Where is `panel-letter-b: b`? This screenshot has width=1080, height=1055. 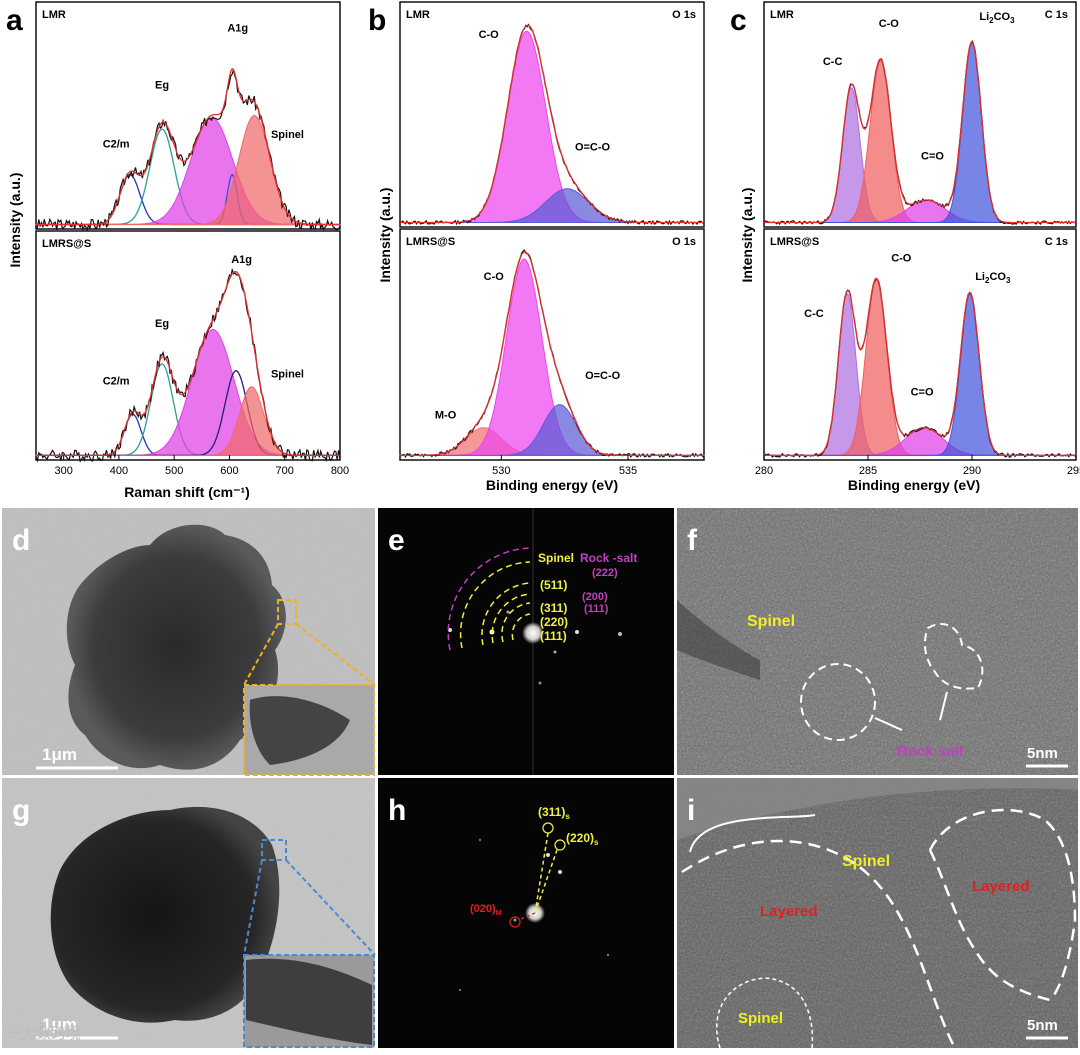
panel-letter-b: b is located at coordinates (377, 20).